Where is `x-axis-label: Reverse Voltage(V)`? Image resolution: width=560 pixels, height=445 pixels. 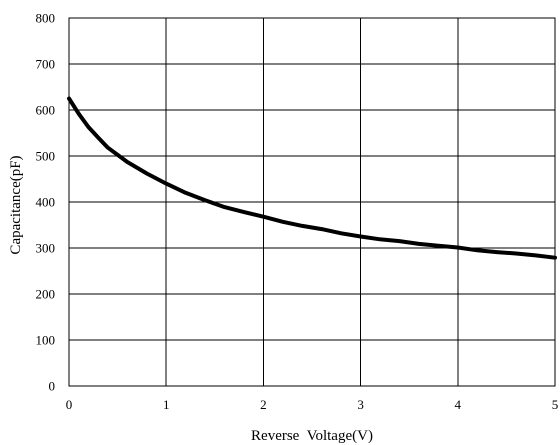
x-axis-label: Reverse Voltage(V) is located at coordinates (312, 436).